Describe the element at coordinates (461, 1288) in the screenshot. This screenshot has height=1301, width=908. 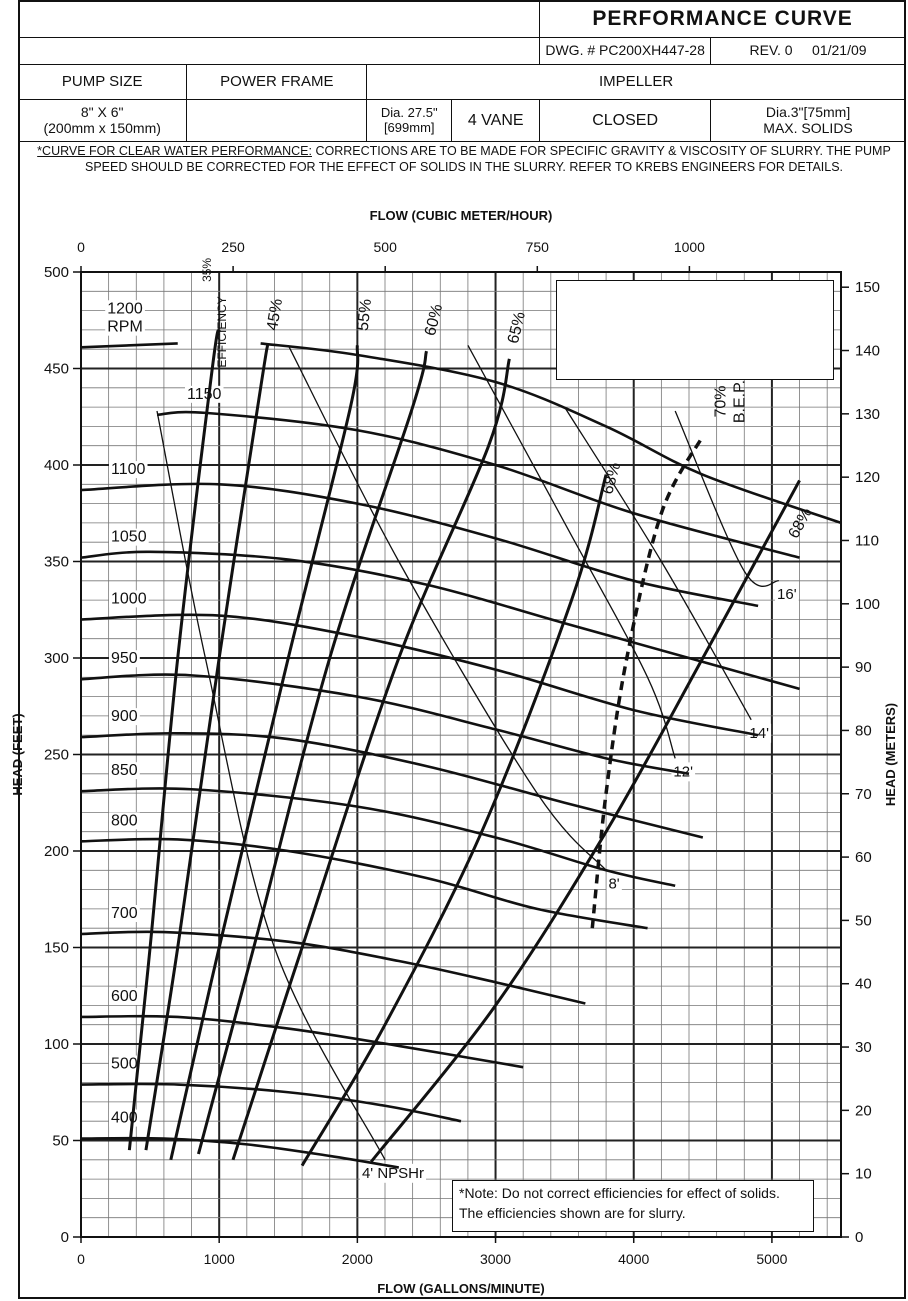
I see `x-axis-title: FLOW (GALLONS/MINUTE)` at that location.